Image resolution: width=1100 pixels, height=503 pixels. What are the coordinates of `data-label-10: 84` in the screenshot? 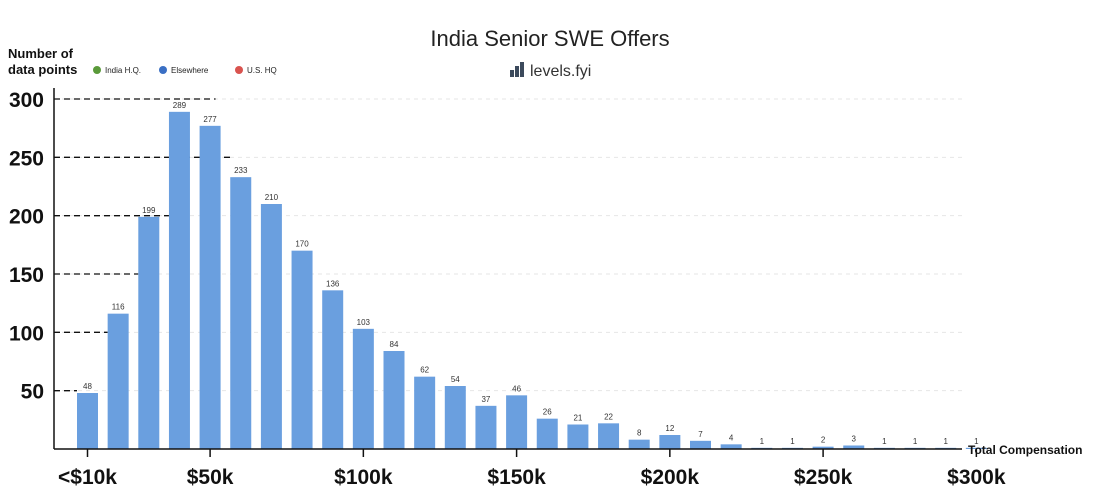 It's located at (394, 344).